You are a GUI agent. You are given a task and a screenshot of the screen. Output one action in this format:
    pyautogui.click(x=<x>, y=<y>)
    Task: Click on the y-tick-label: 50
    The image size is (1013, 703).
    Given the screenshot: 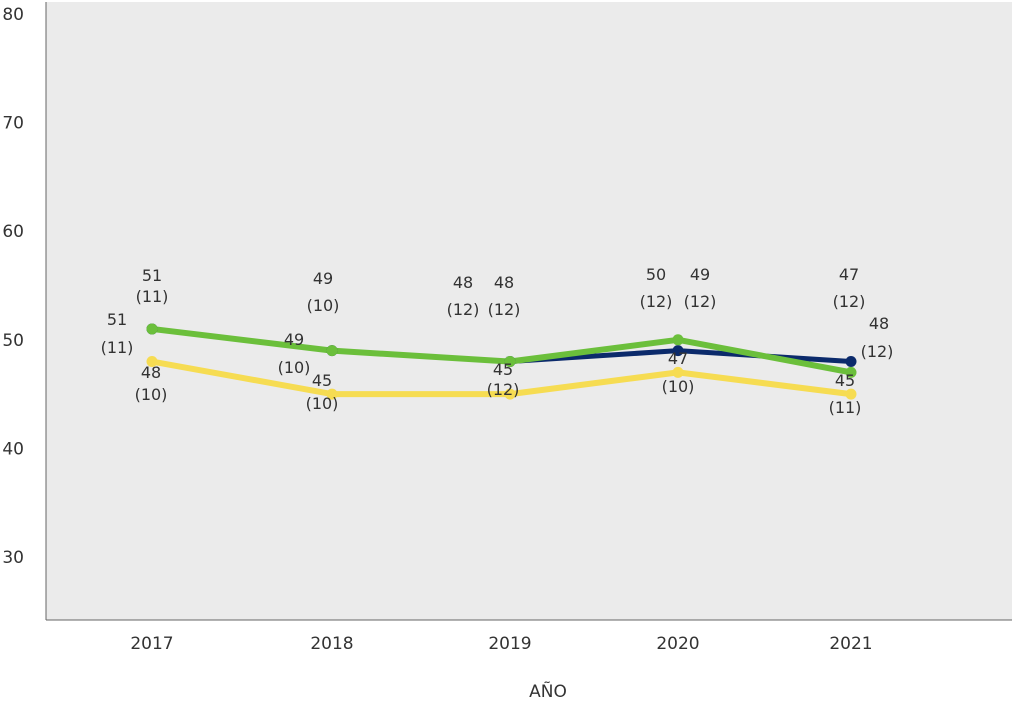 What is the action you would take?
    pyautogui.click(x=13, y=341)
    